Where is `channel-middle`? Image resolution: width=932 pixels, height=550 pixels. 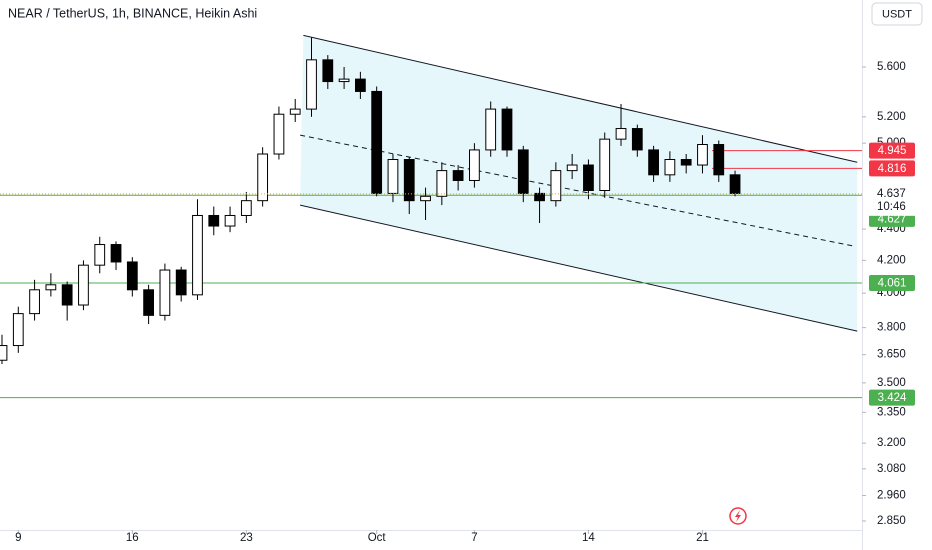 channel-middle is located at coordinates (577, 190).